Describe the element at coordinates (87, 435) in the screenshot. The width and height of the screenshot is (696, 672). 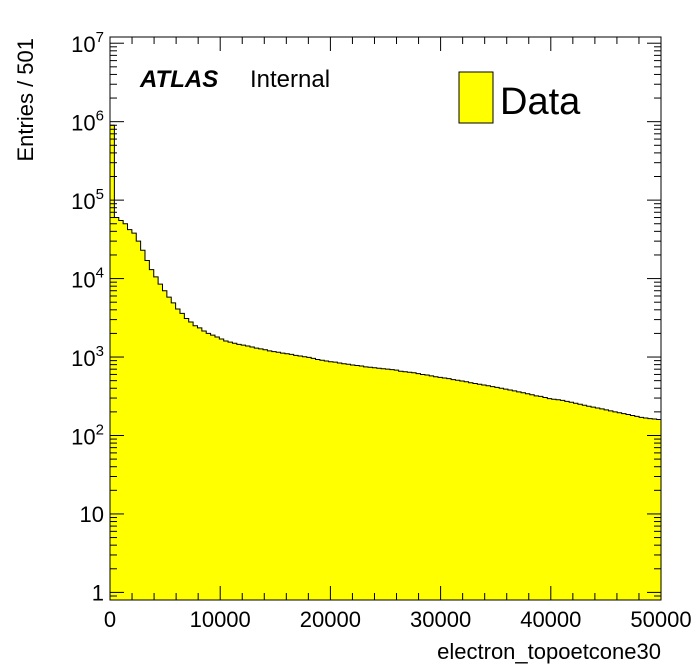
I see `y-tick-label: 10²` at that location.